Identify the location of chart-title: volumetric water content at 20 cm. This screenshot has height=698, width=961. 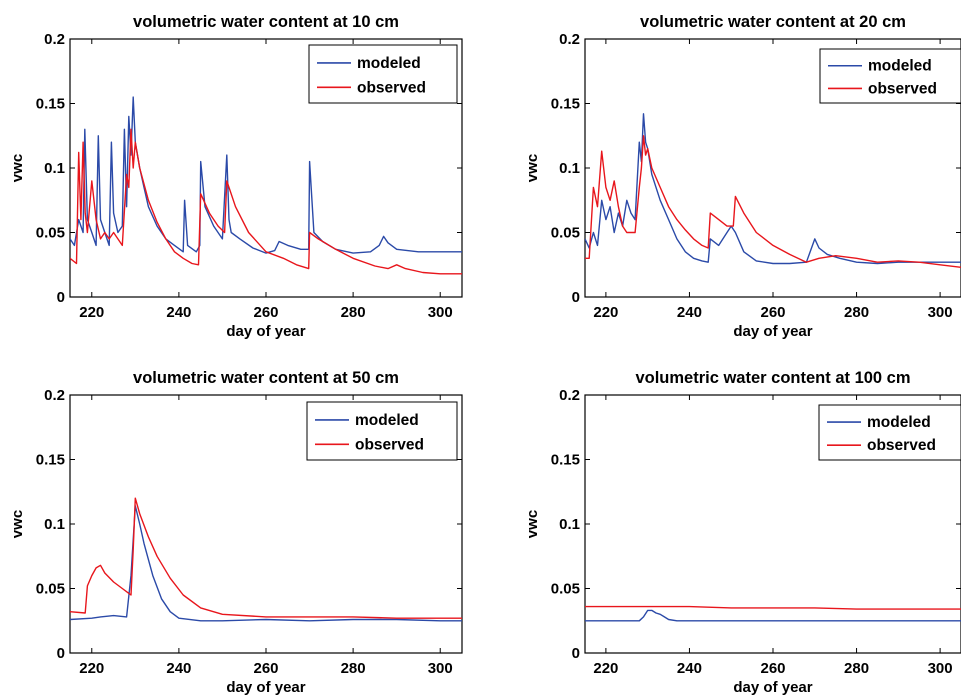
(773, 22).